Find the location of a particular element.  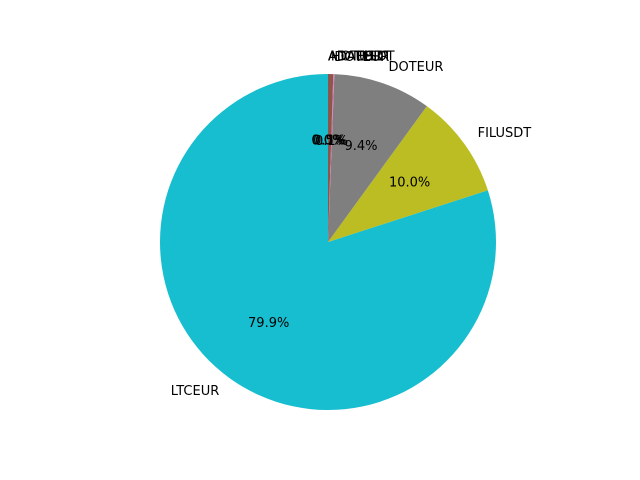

slice-label-7: ADAEUR is located at coordinates (355, 57).